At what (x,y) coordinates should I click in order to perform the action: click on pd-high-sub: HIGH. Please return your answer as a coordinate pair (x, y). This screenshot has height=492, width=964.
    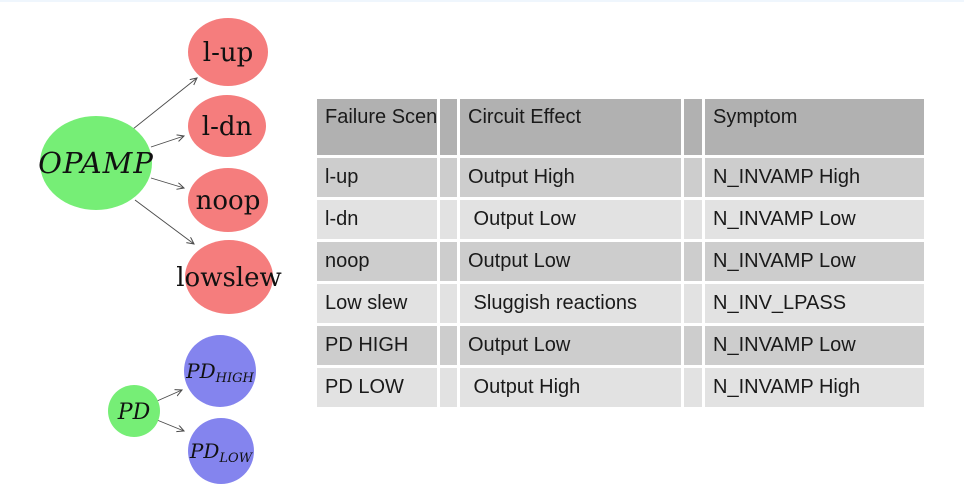
    Looking at the image, I should click on (235, 378).